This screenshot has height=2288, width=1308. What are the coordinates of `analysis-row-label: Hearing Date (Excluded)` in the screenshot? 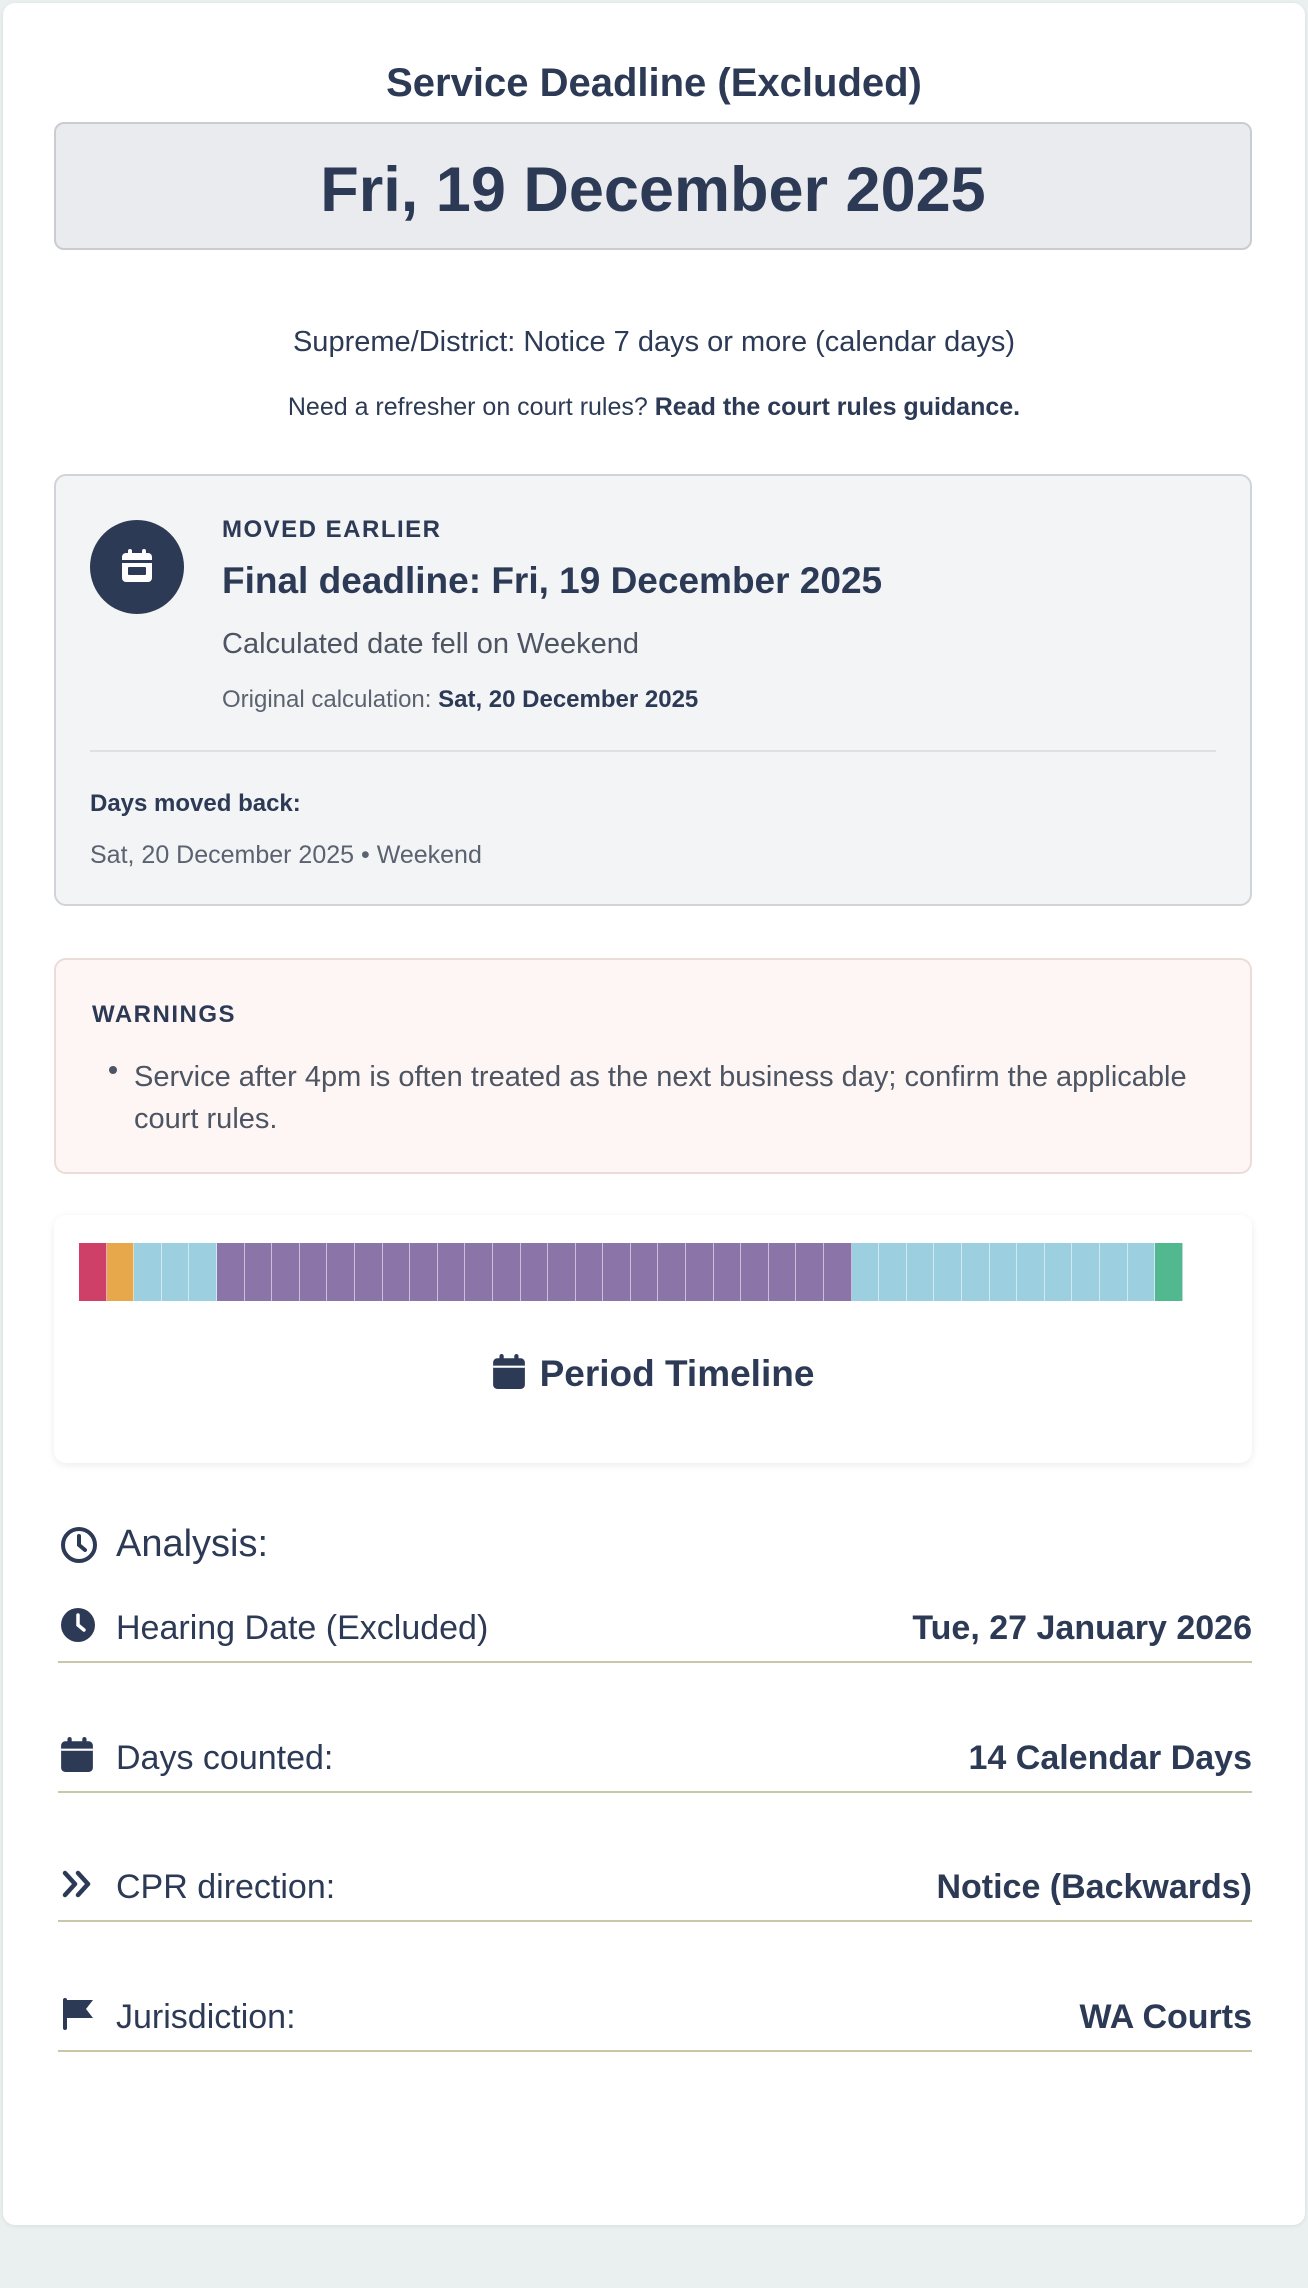 It's located at (302, 1628).